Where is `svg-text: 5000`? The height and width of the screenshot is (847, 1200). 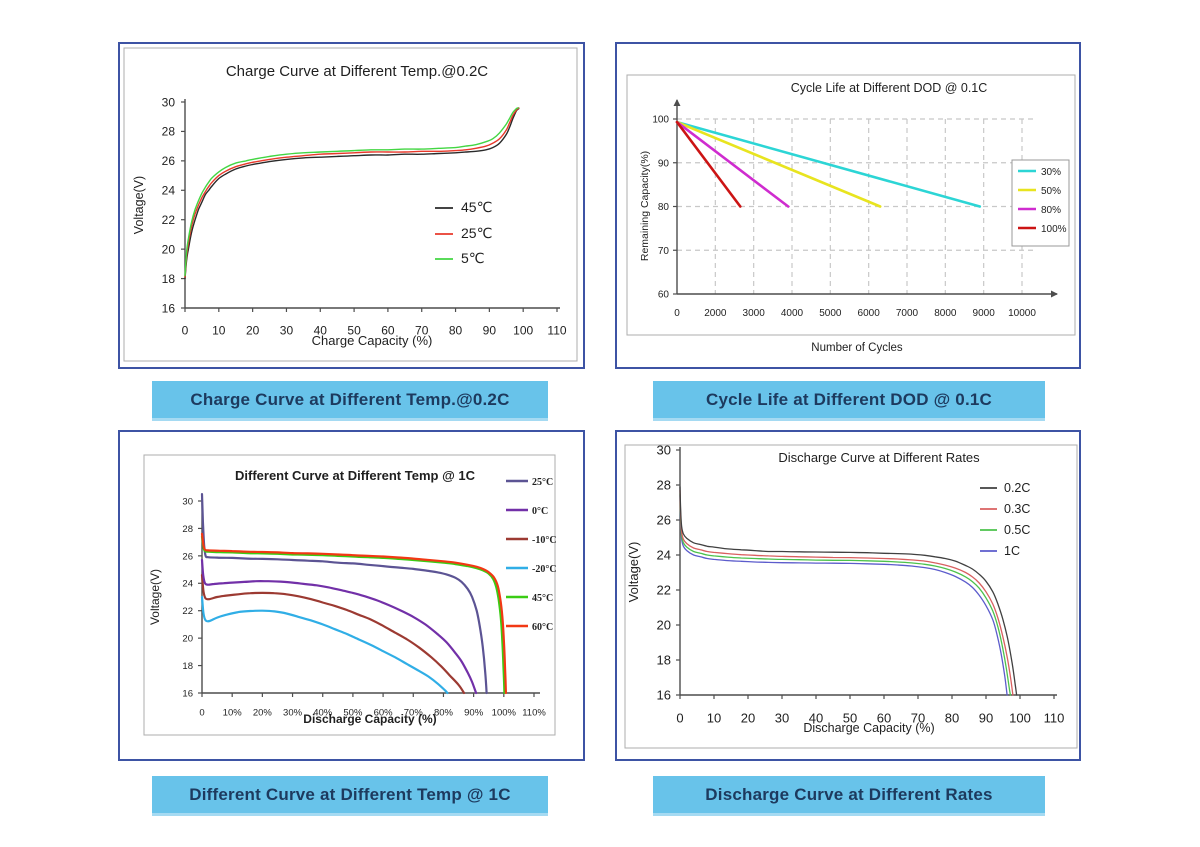
svg-text: 5000 is located at coordinates (830, 313).